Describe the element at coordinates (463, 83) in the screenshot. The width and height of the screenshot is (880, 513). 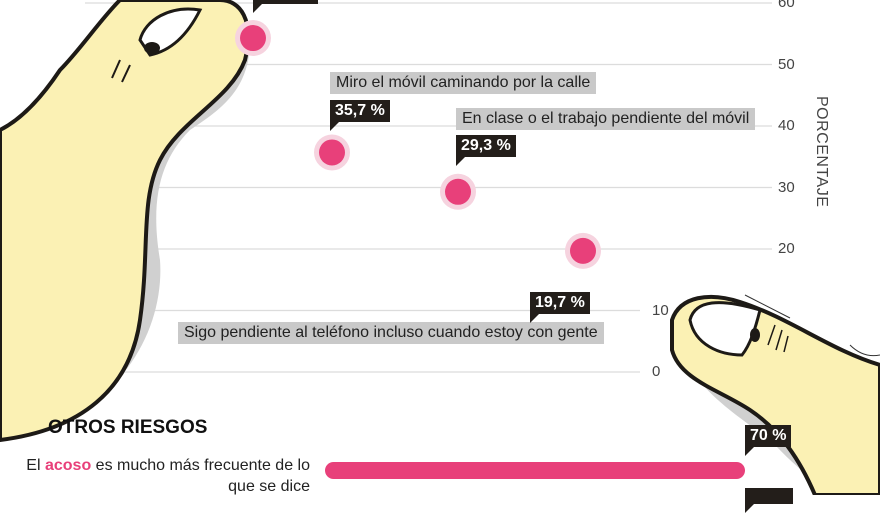
I see `point-label: Miro el móvil caminando por la calle` at that location.